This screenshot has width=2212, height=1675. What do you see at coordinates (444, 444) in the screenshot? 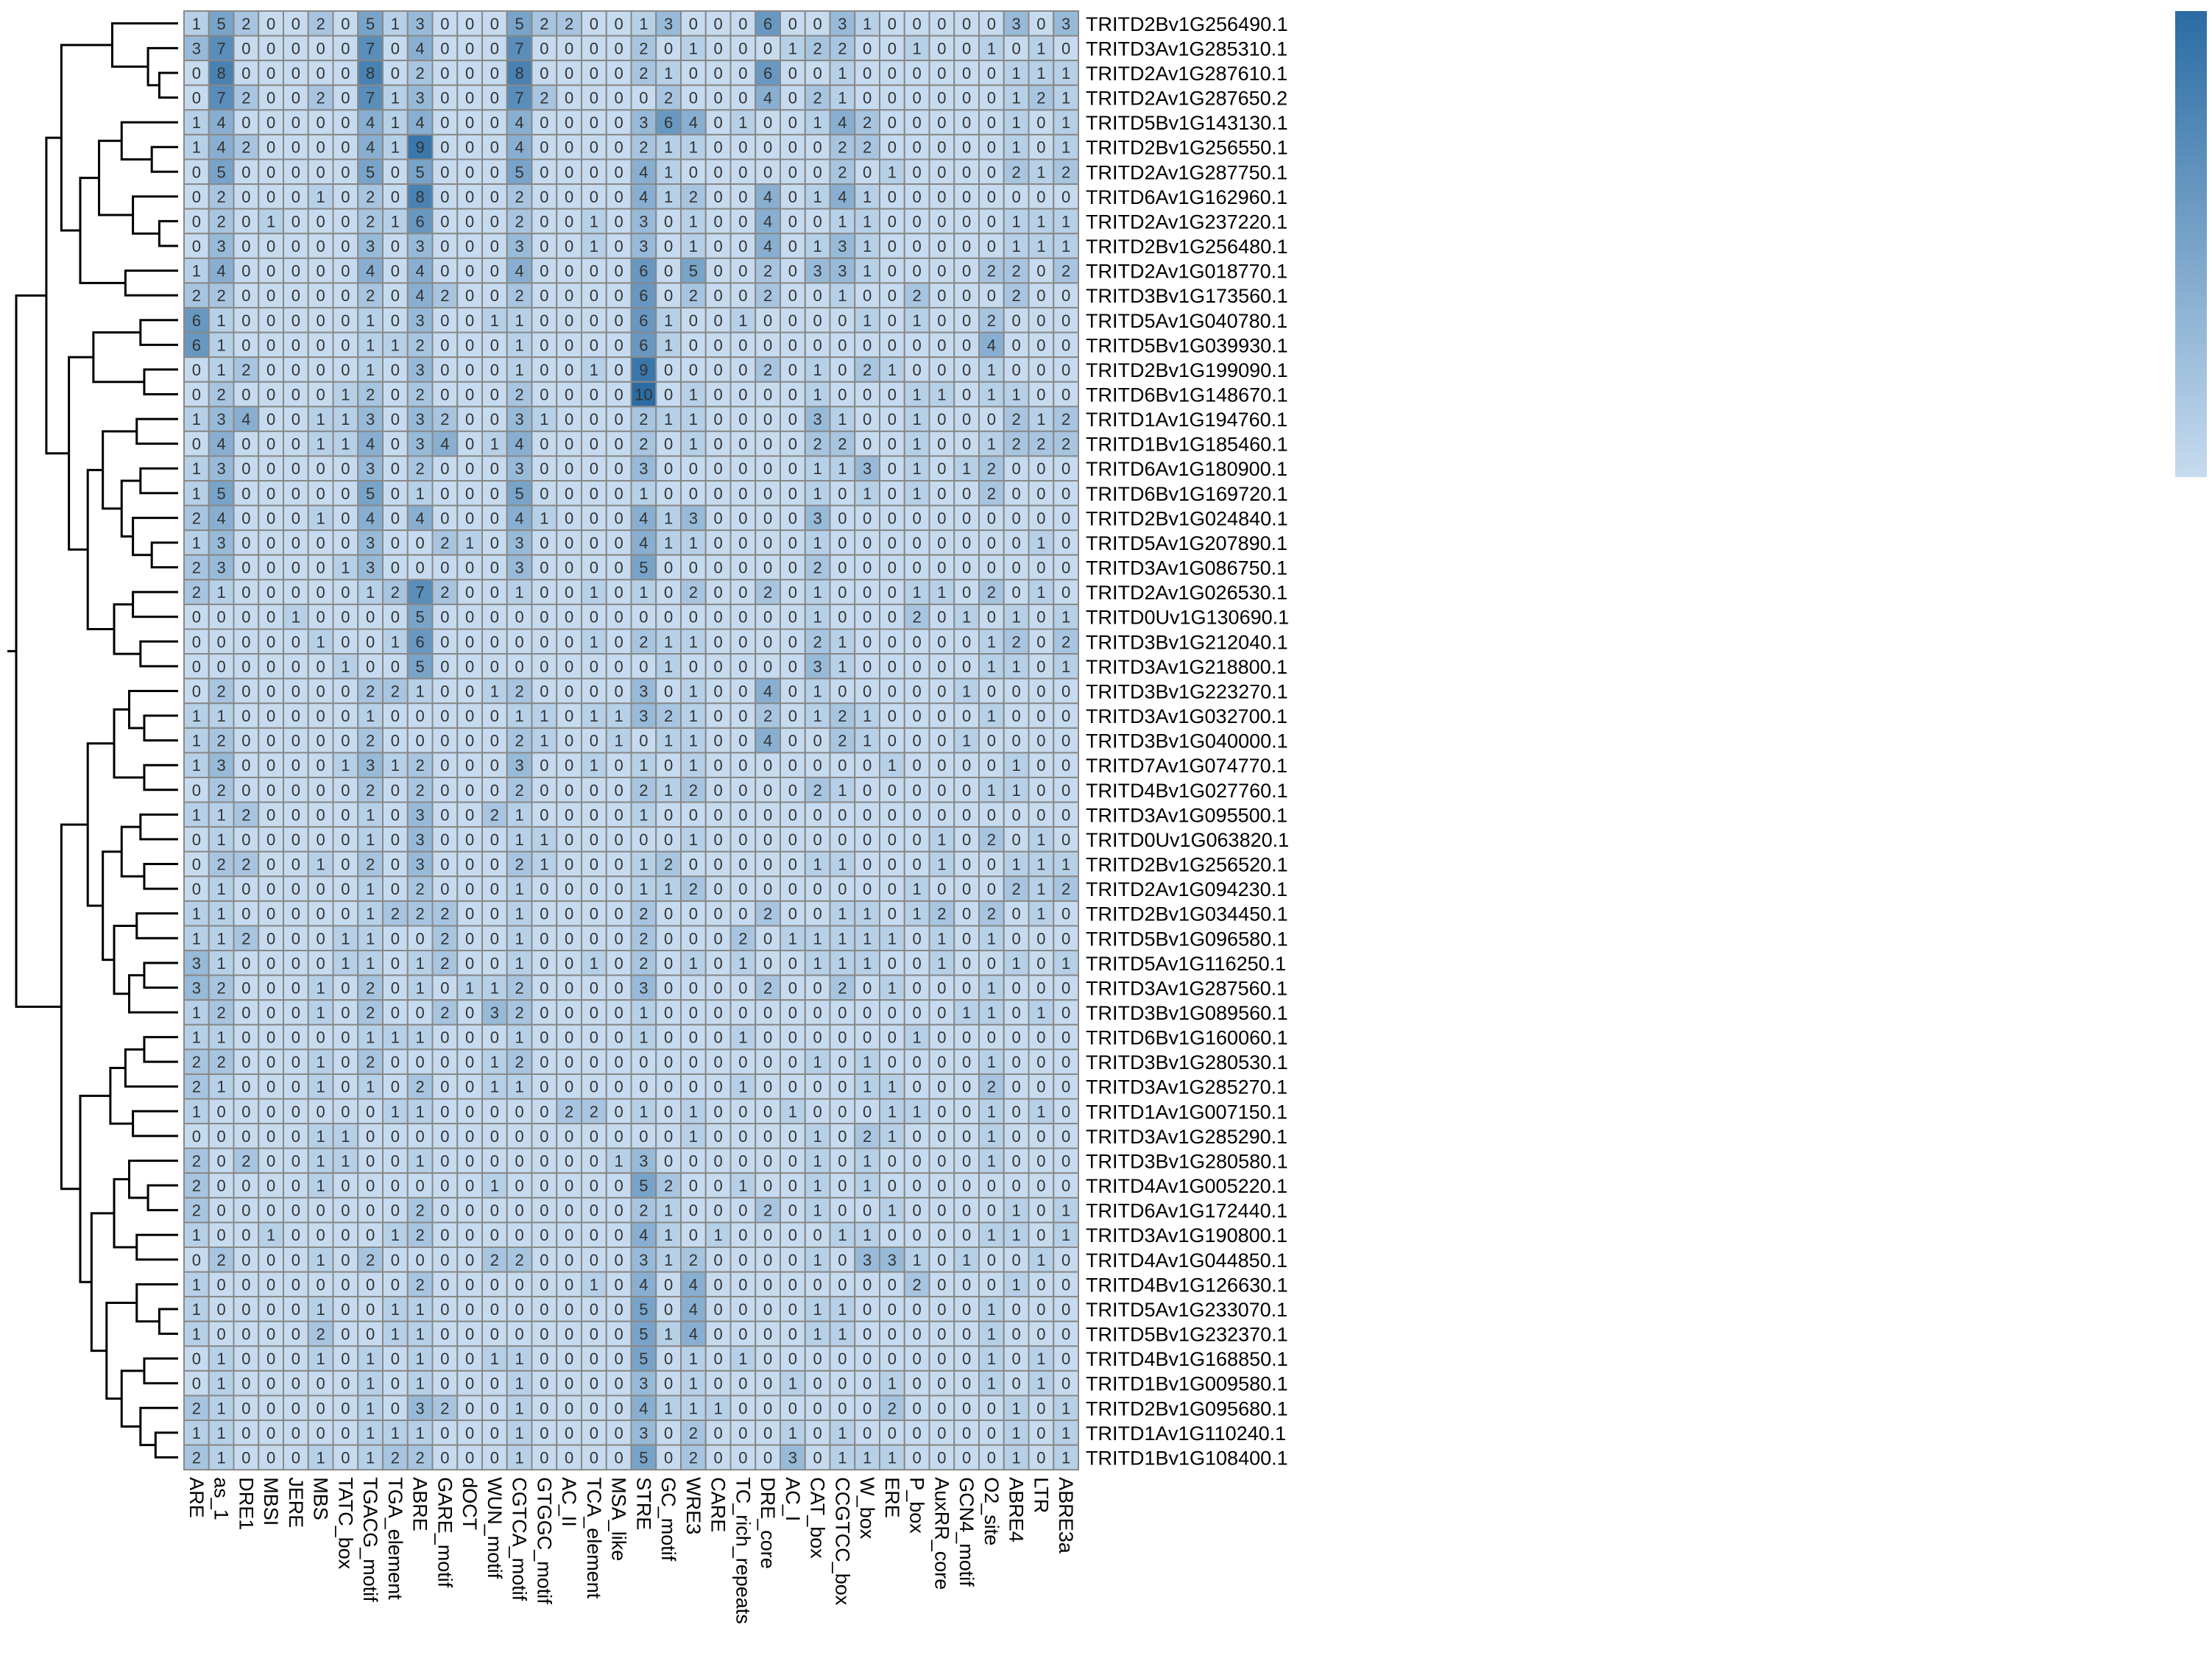
I see `cell-value: 4` at bounding box center [444, 444].